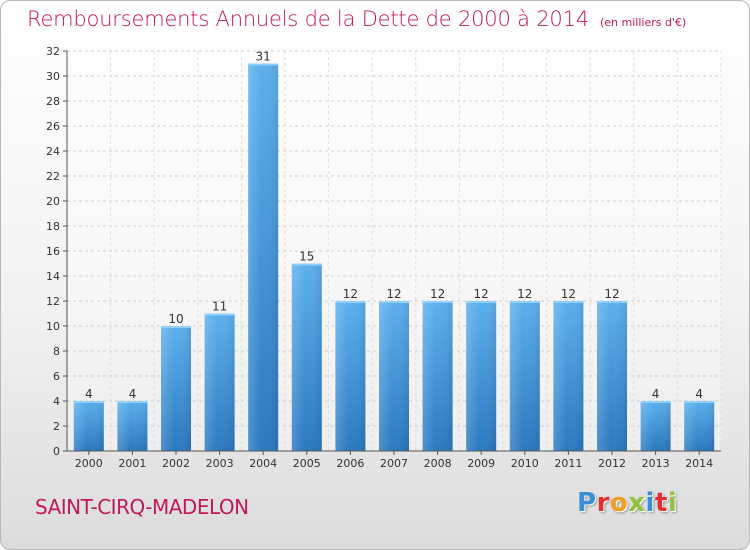  What do you see at coordinates (176, 463) in the screenshot?
I see `x-tick-label: 2002` at bounding box center [176, 463].